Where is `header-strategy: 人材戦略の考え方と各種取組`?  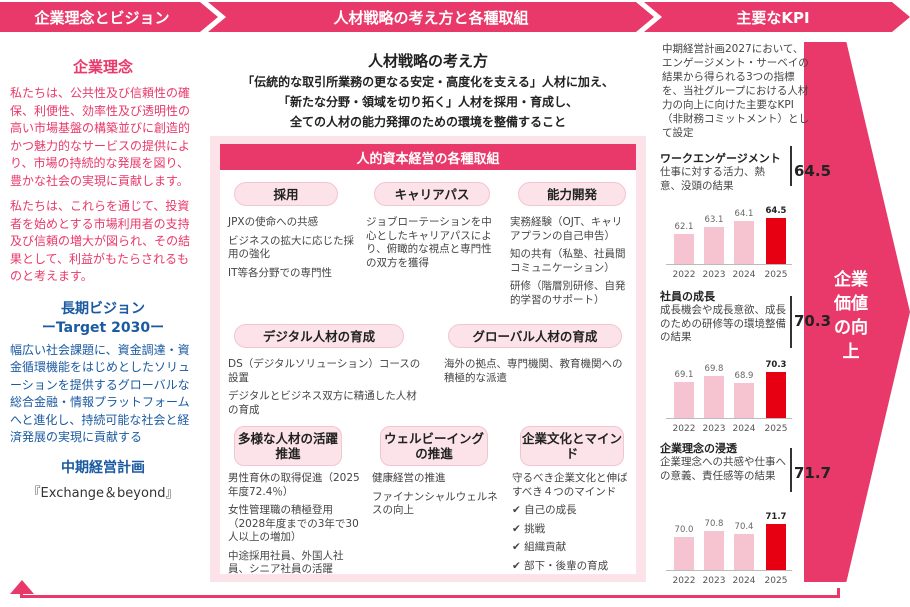 header-strategy: 人材戦略の考え方と各種取組 is located at coordinates (431, 17).